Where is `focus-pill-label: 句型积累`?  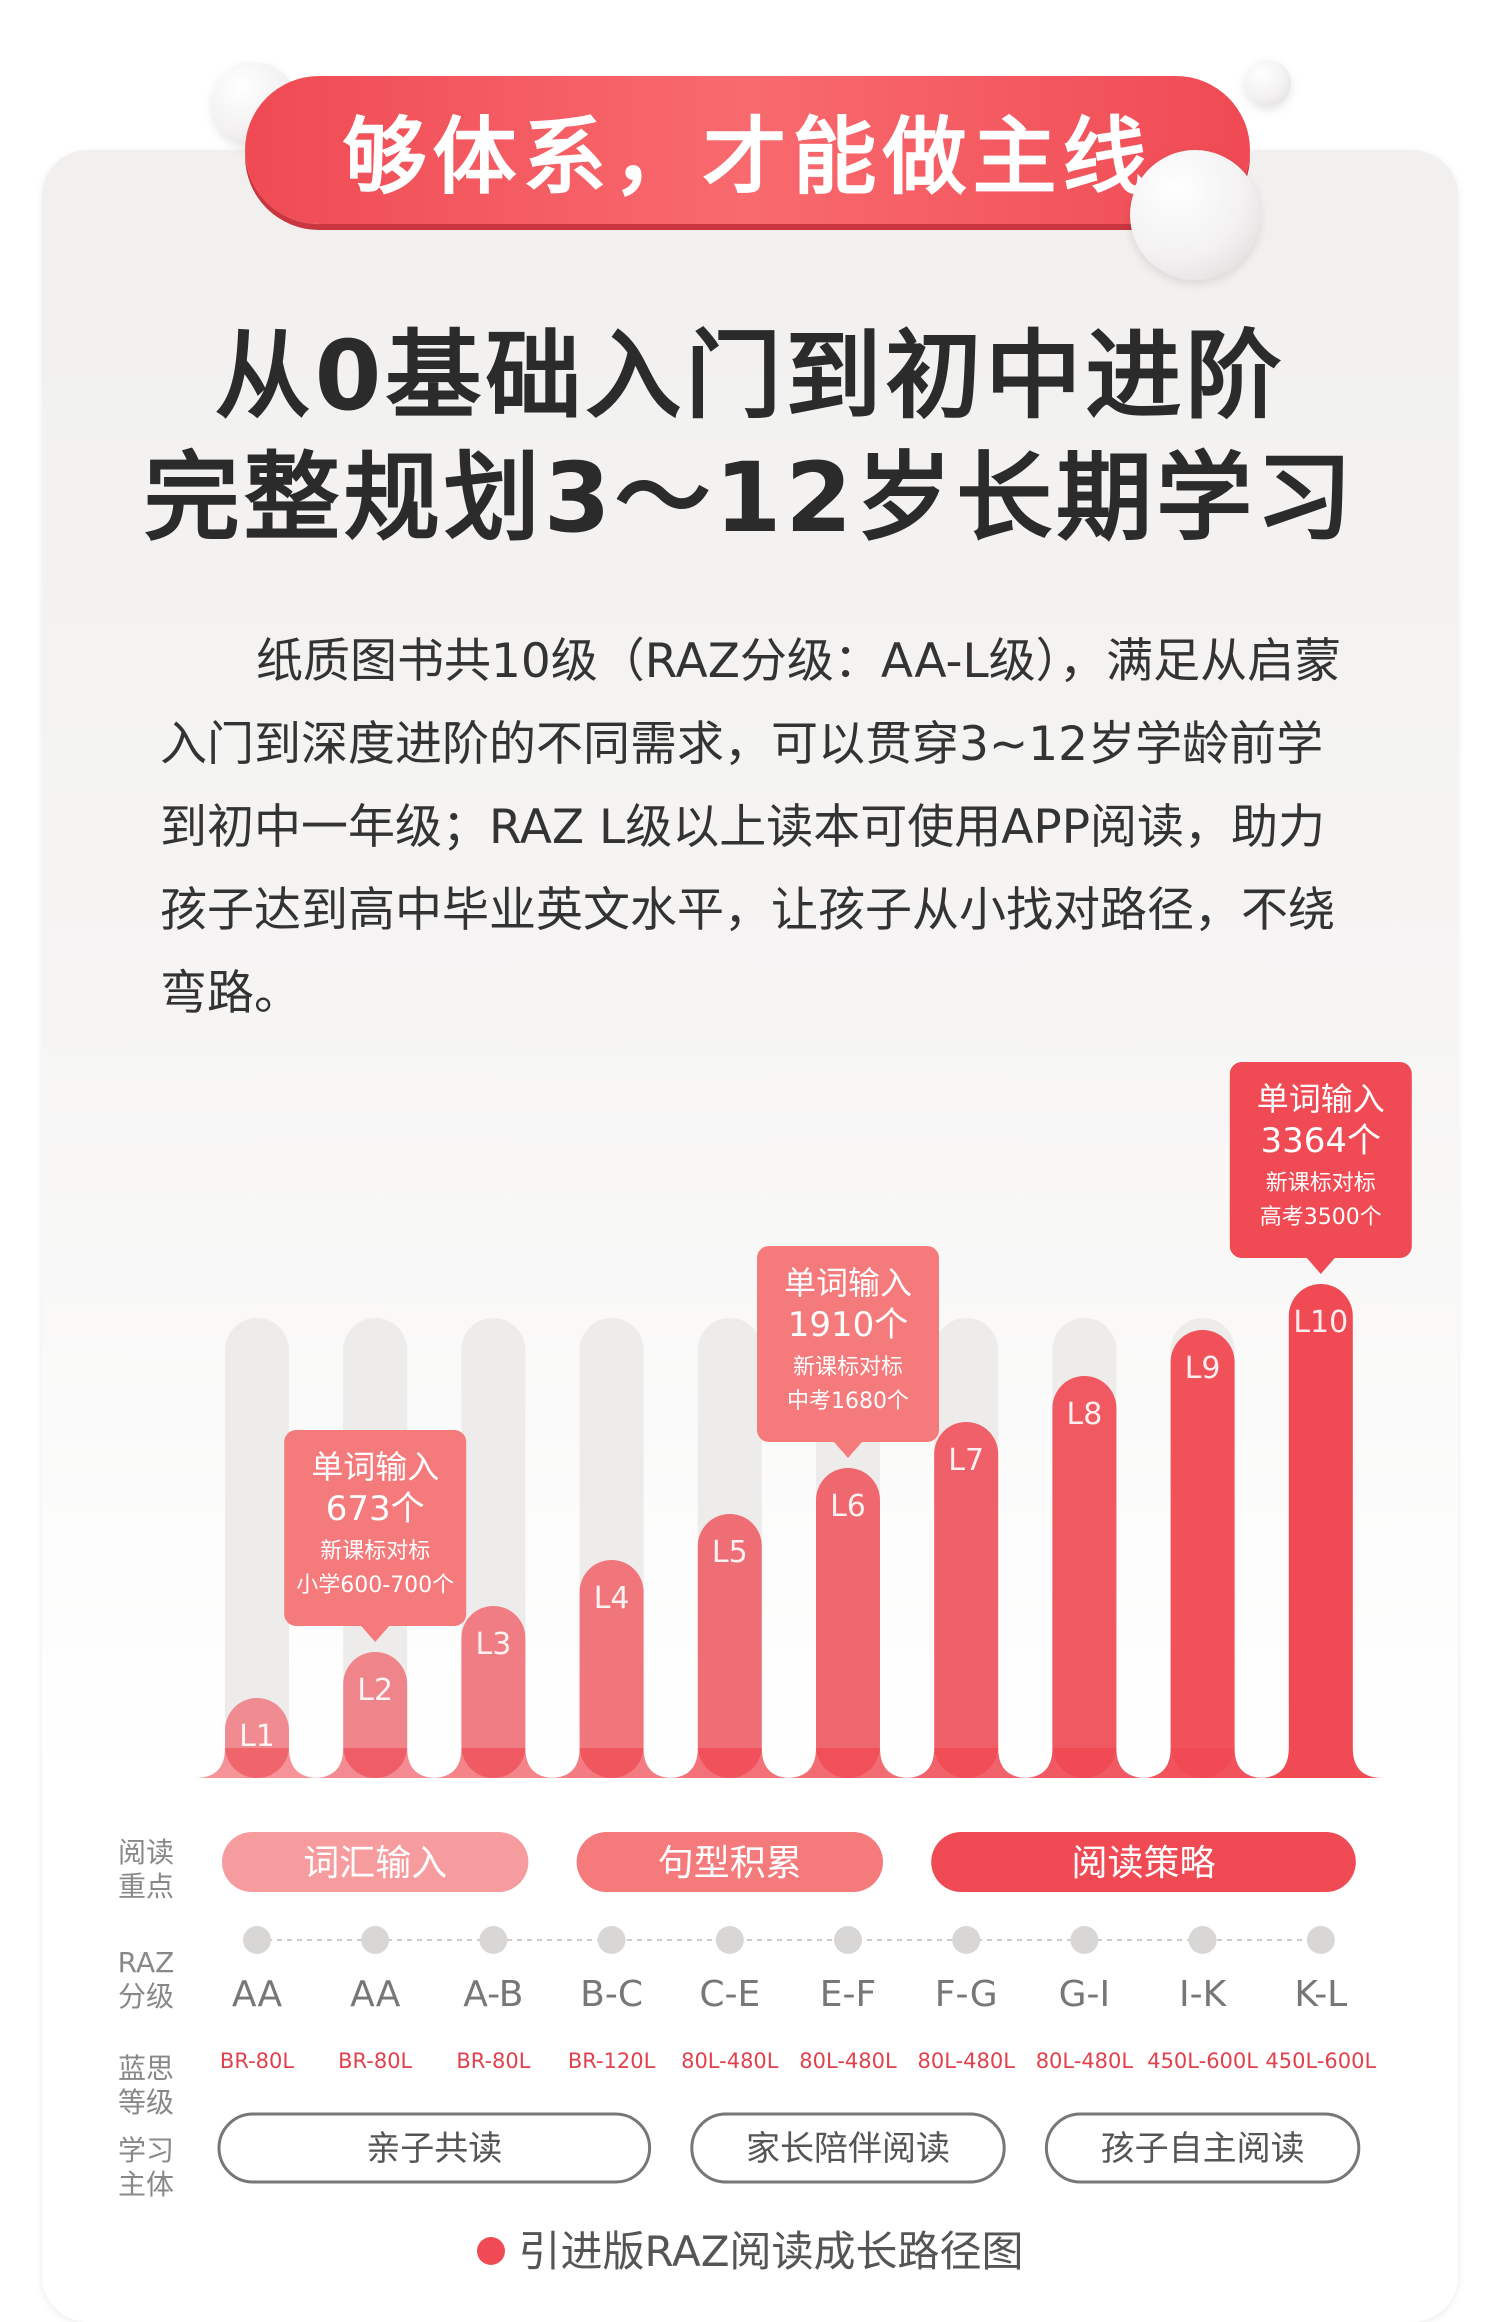 focus-pill-label: 句型积累 is located at coordinates (730, 1863).